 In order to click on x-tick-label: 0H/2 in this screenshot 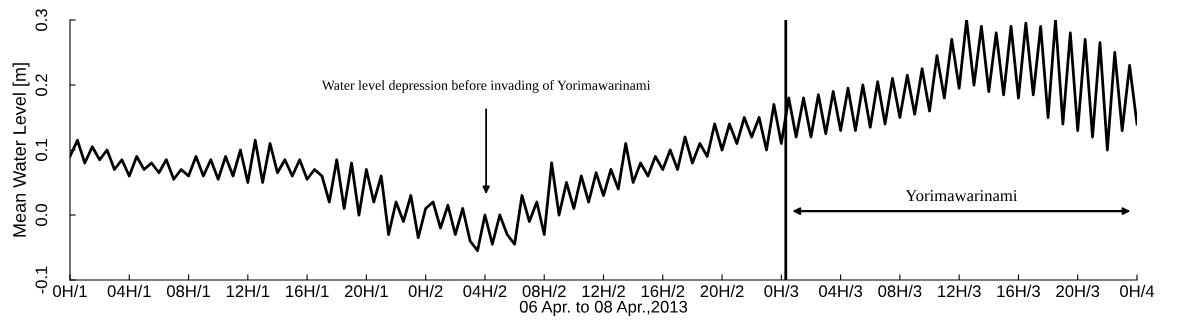, I will do `click(425, 291)`.